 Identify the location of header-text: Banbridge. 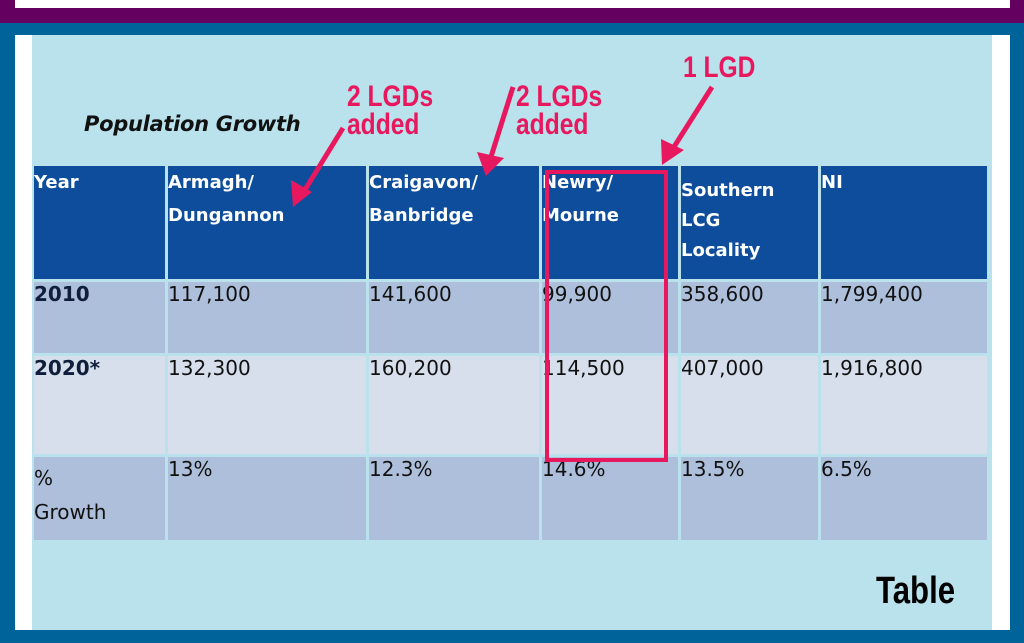
(421, 215).